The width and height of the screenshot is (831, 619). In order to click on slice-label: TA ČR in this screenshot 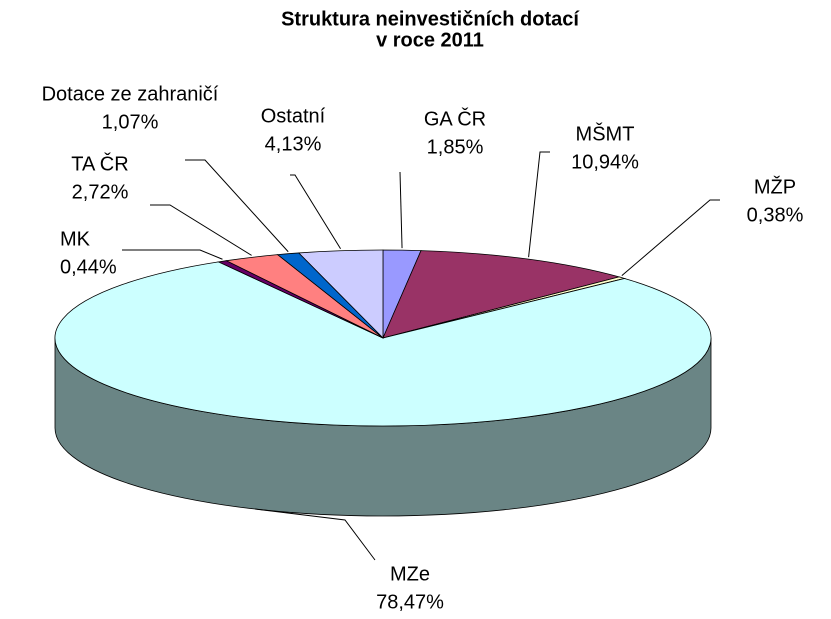, I will do `click(99, 163)`.